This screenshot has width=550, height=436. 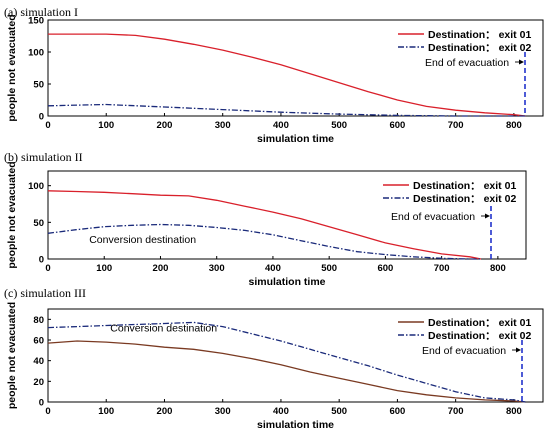 What do you see at coordinates (41, 12) in the screenshot?
I see `panel-title: (a) simulation I` at bounding box center [41, 12].